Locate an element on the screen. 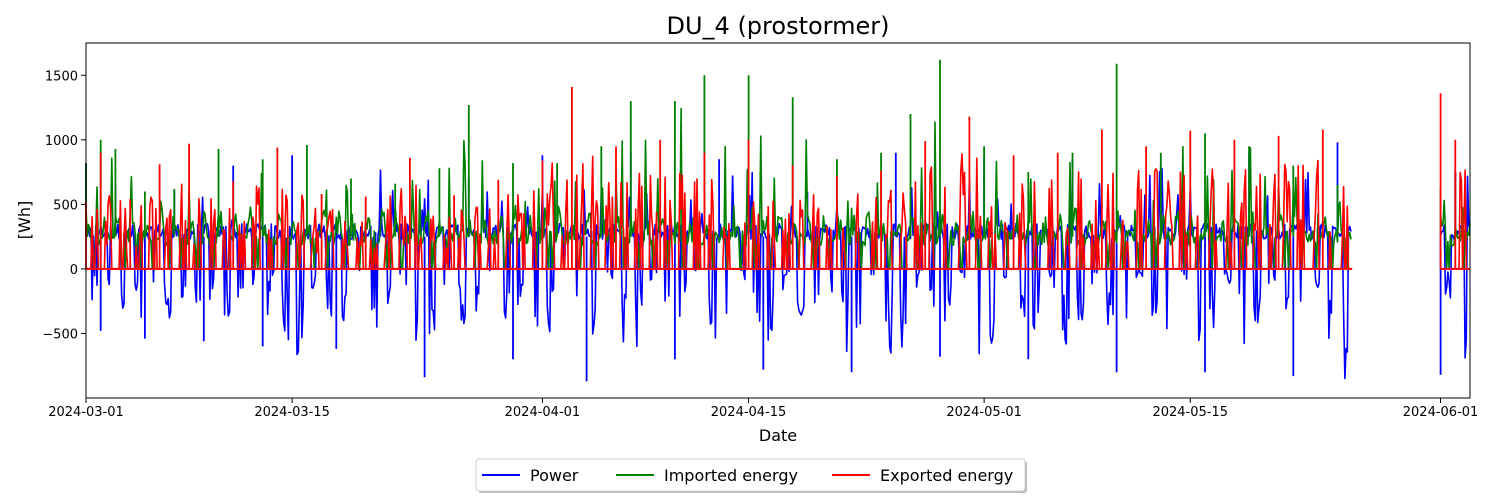 The height and width of the screenshot is (500, 1500). y-tick-label: 1500 is located at coordinates (61, 76).